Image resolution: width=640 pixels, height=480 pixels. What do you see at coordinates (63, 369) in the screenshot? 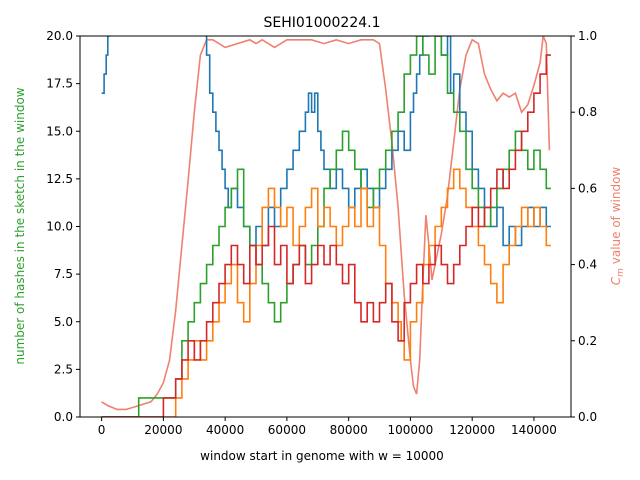
I see `y-left-tick-label: 2.5` at bounding box center [63, 369].